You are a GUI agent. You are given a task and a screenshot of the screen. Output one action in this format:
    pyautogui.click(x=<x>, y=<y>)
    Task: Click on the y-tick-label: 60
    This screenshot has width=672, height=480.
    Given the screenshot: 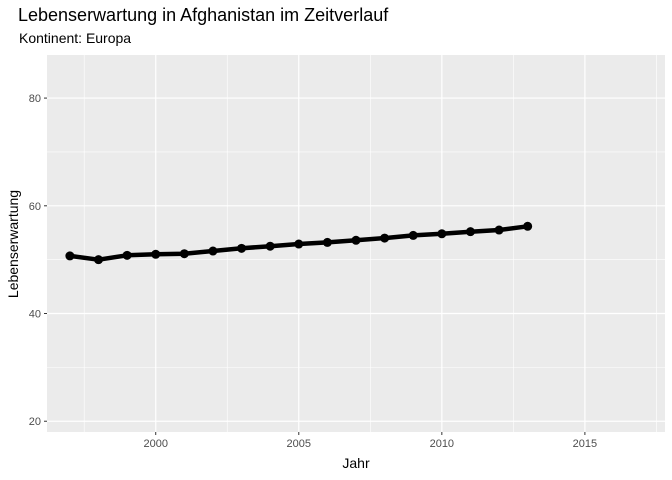 What is the action you would take?
    pyautogui.click(x=35, y=207)
    